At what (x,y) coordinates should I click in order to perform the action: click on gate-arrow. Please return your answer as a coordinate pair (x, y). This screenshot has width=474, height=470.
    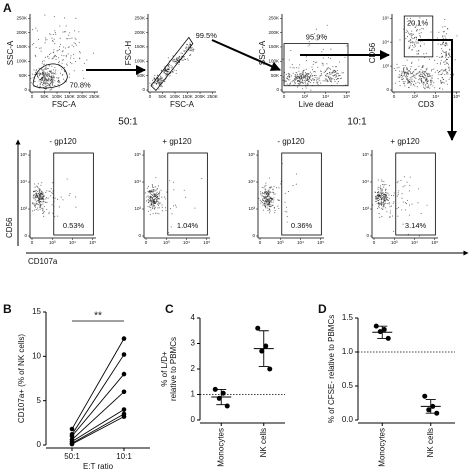
    Looking at the image, I should click on (246, 55).